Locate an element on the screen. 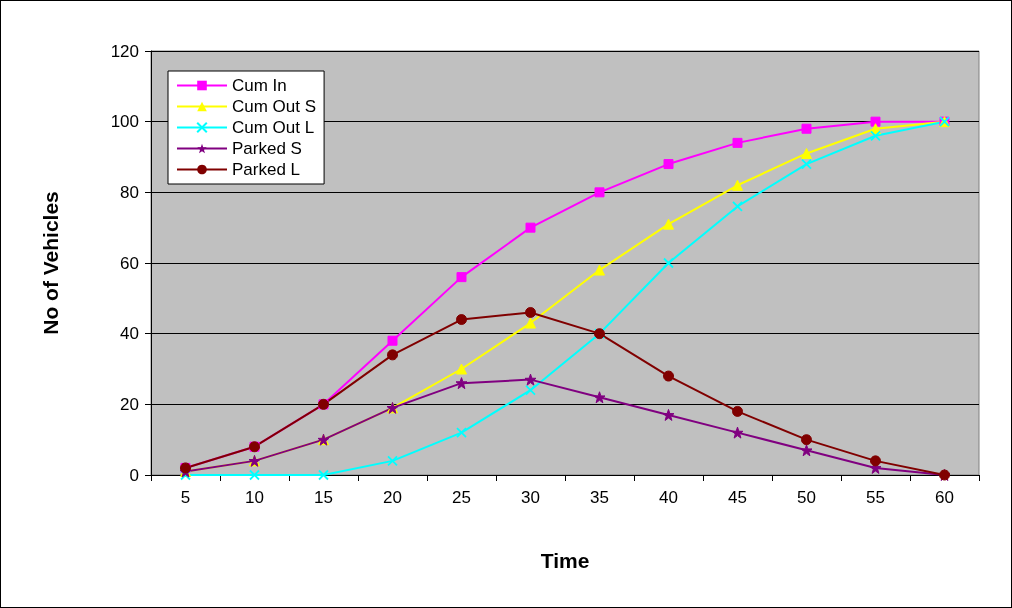 This screenshot has height=608, width=1012. x-axis-title: Time is located at coordinates (565, 560).